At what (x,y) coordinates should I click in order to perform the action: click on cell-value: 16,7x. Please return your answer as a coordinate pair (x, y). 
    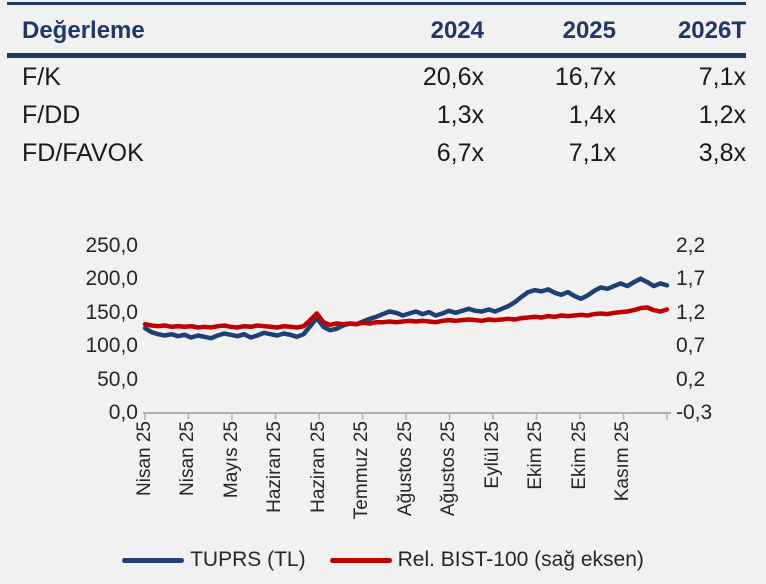
    Looking at the image, I should click on (585, 76).